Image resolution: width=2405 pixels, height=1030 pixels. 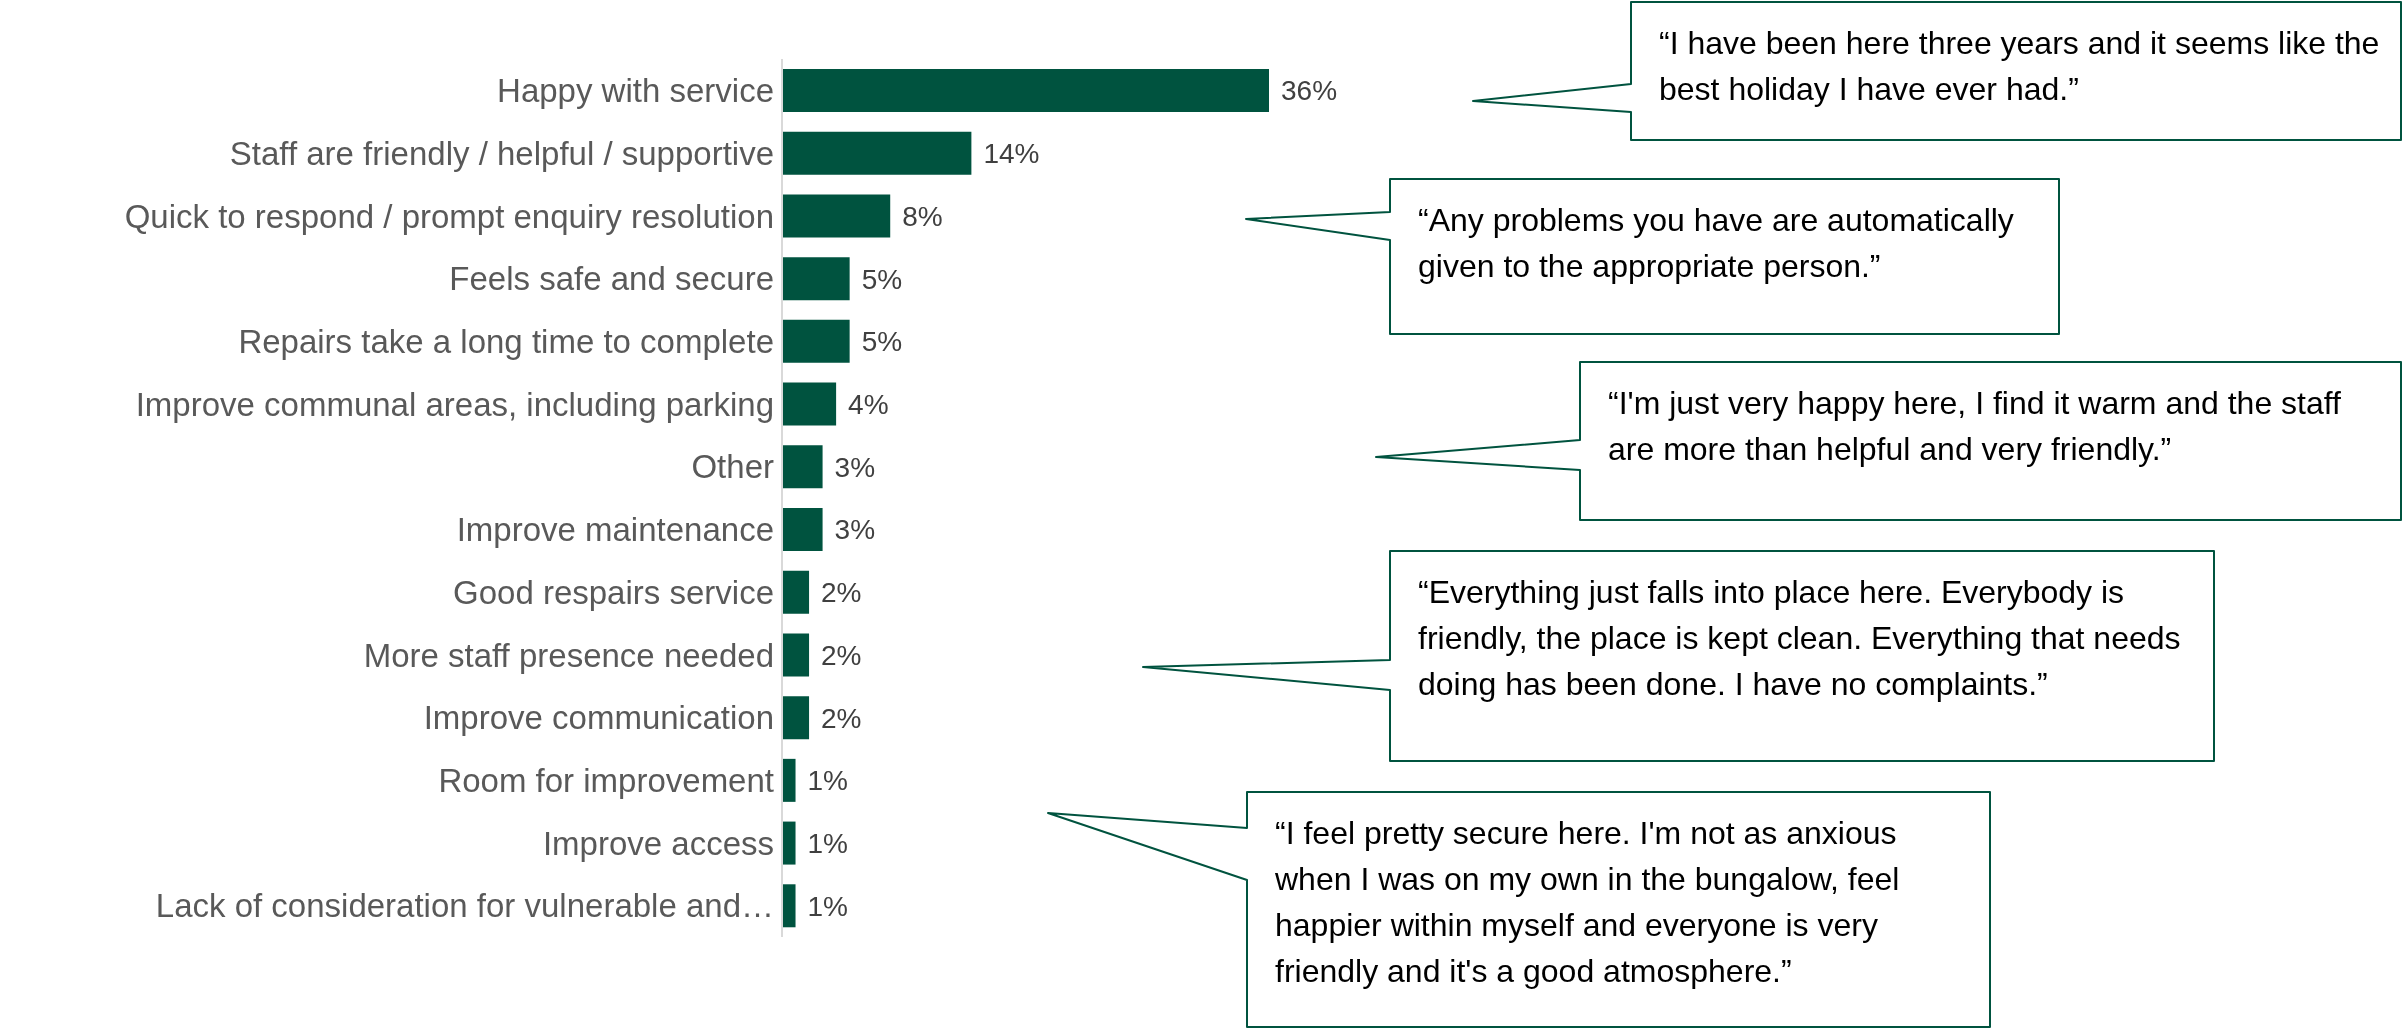 What do you see at coordinates (606, 780) in the screenshot?
I see `y-tick-label: Room for improvement` at bounding box center [606, 780].